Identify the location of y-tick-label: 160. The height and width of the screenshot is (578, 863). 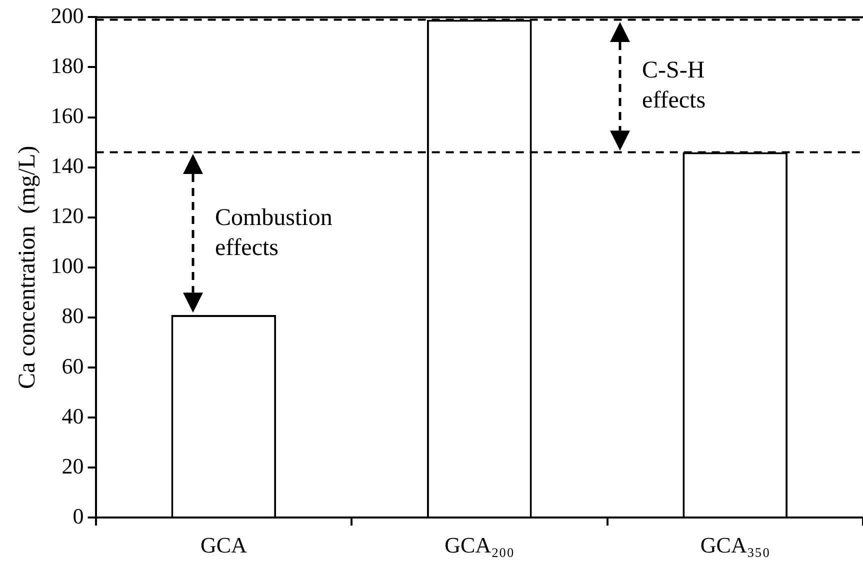
(67, 115).